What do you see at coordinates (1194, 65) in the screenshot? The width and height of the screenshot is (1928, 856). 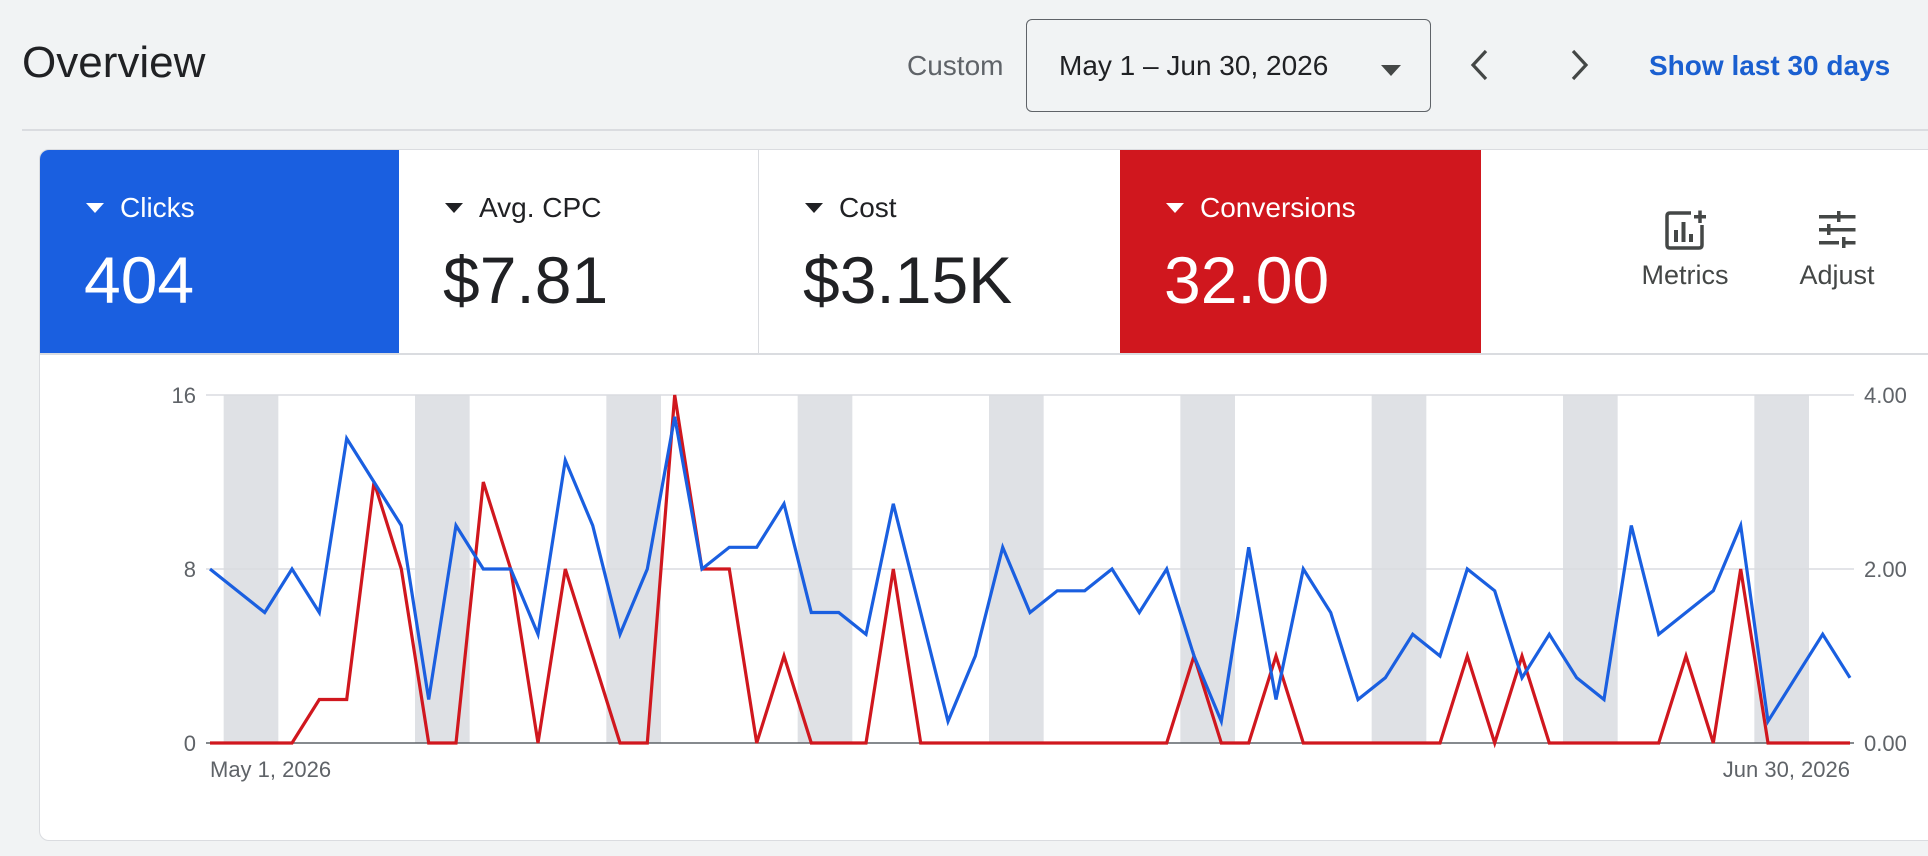 I see `date-range-value: May 1 – Jun 30, 2026` at bounding box center [1194, 65].